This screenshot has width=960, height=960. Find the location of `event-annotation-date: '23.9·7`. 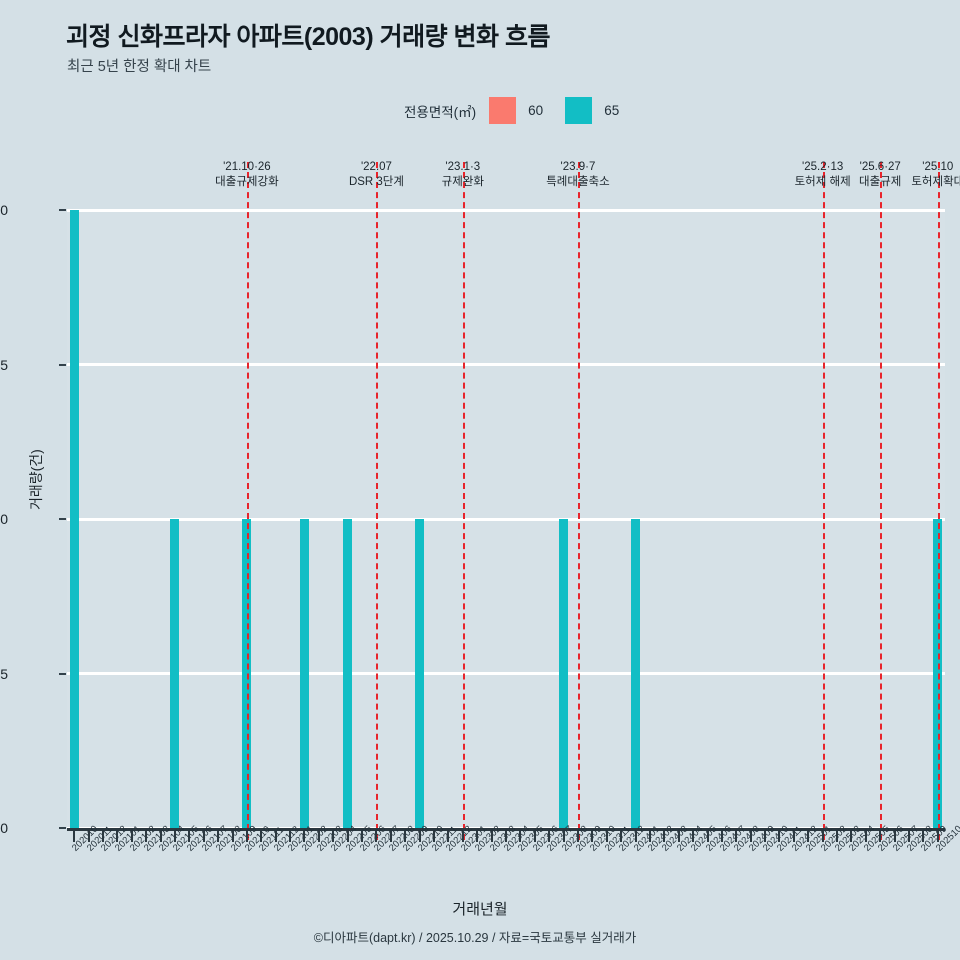

event-annotation-date: '23.9·7 is located at coordinates (578, 167).